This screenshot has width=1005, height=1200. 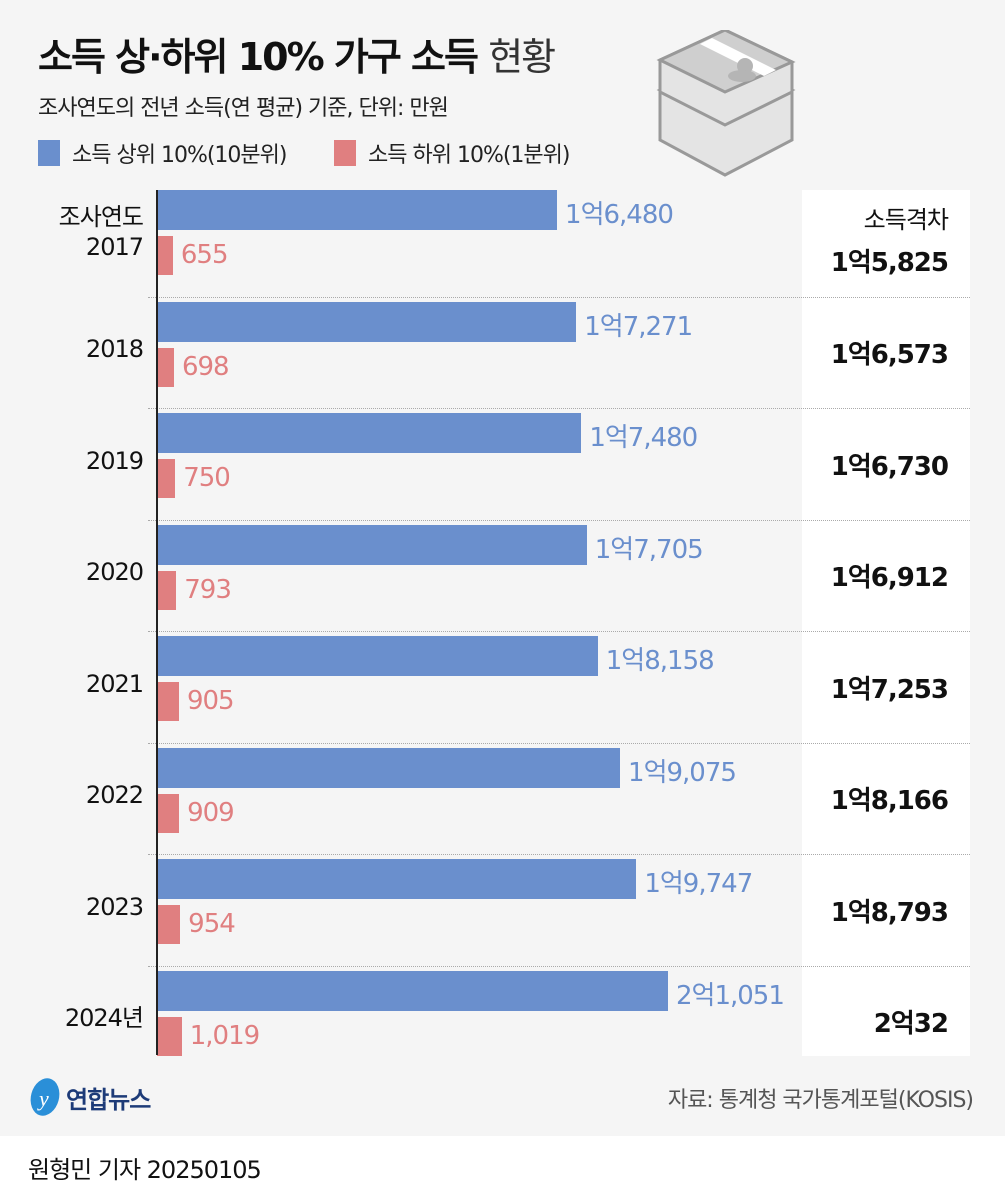 I want to click on year-text: 2019, so click(x=114, y=460).